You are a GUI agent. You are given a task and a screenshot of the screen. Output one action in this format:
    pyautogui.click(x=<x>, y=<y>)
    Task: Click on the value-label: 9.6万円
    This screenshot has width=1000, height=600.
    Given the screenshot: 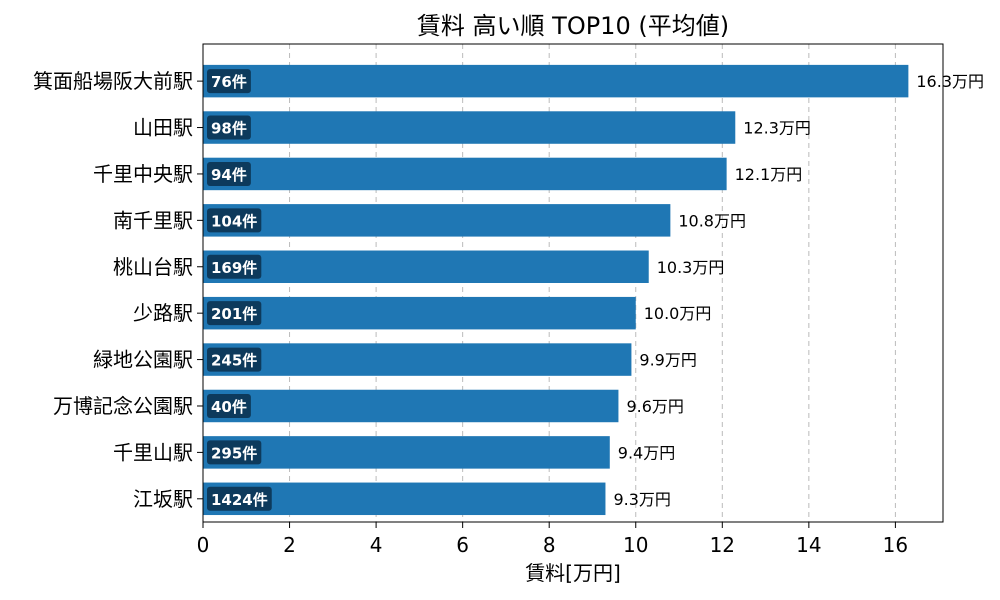 What is the action you would take?
    pyautogui.click(x=654, y=406)
    